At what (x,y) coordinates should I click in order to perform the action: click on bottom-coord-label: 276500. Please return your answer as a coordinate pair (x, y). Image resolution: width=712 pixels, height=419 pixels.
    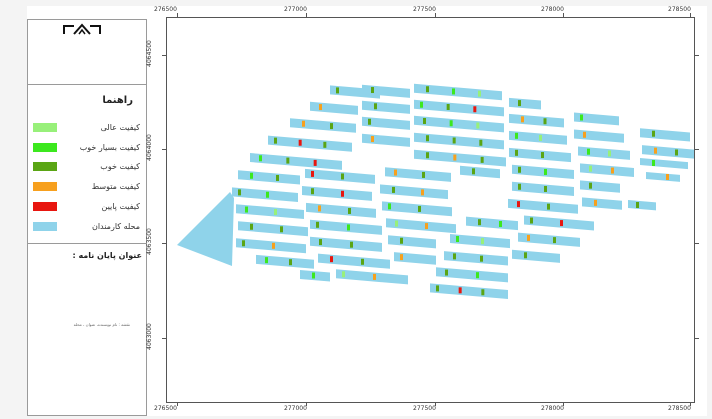
    Looking at the image, I should click on (165, 408).